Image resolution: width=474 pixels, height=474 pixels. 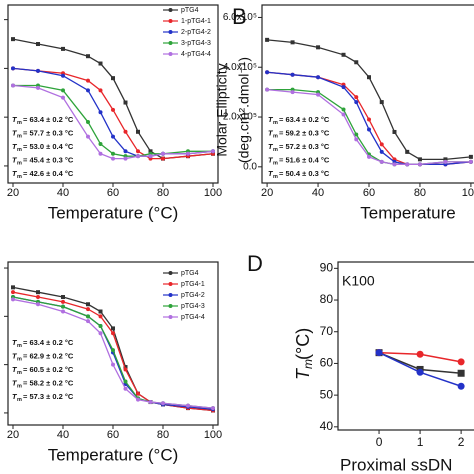 What do you see at coordinates (327, 394) in the screenshot?
I see `y-tick-label: 50` at bounding box center [327, 394].